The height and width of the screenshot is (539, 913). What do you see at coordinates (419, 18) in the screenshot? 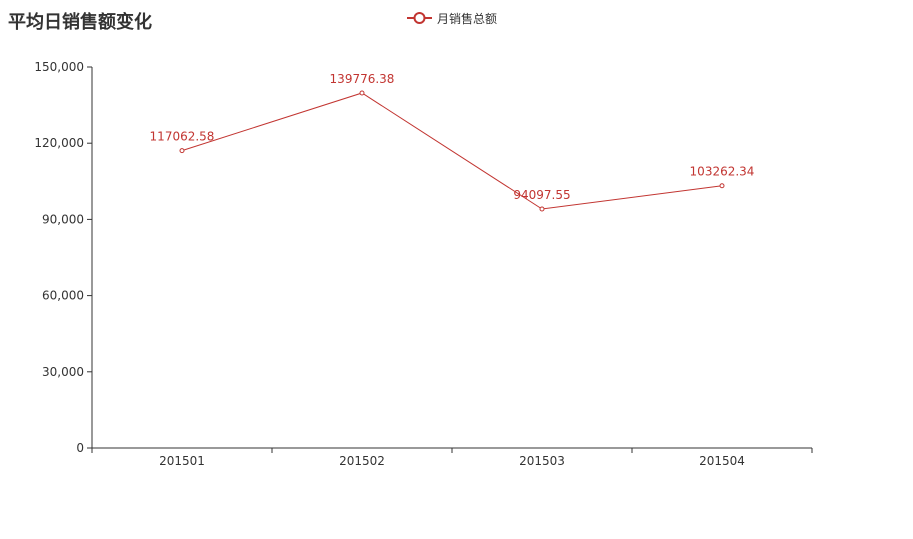
I see `legend-line-circle-icon` at bounding box center [419, 18].